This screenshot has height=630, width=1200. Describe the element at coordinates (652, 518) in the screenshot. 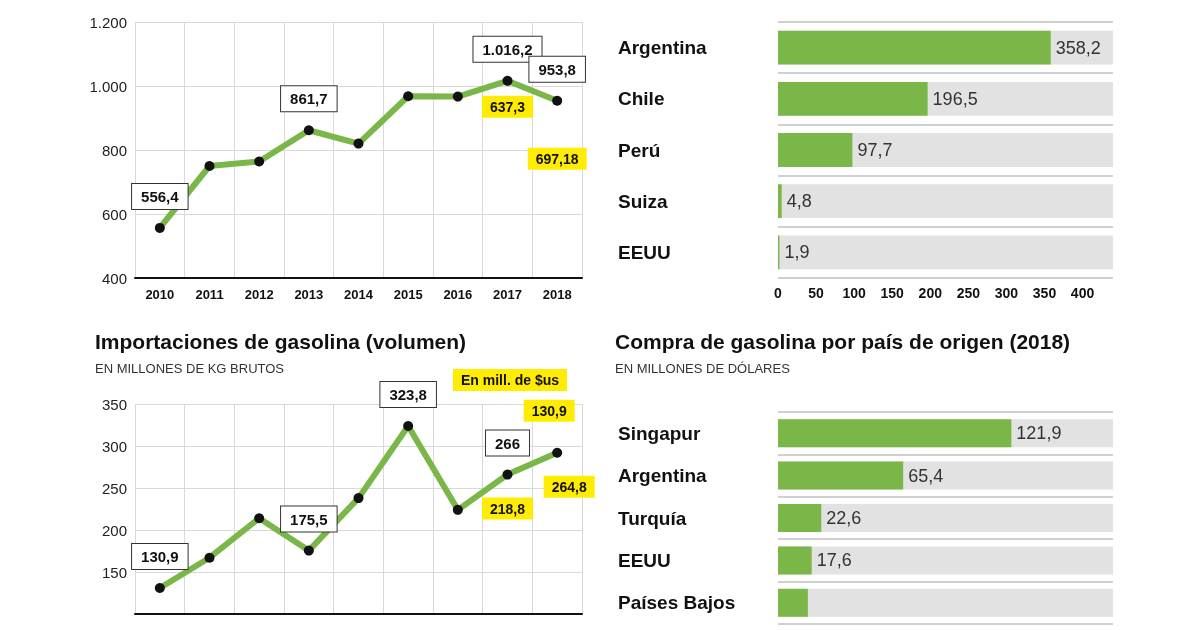

I see `y-tick-label: Turquía` at that location.